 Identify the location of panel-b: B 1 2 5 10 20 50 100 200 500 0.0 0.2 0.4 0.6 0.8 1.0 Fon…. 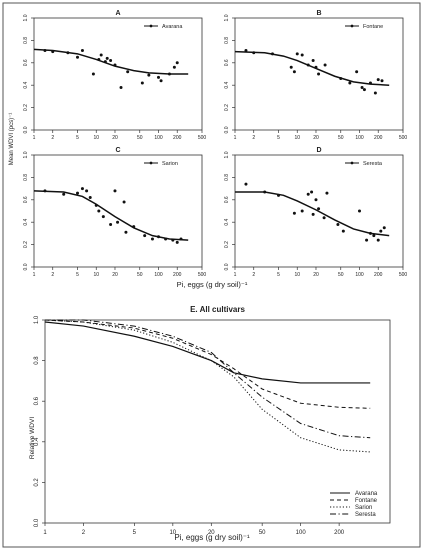
(315, 75).